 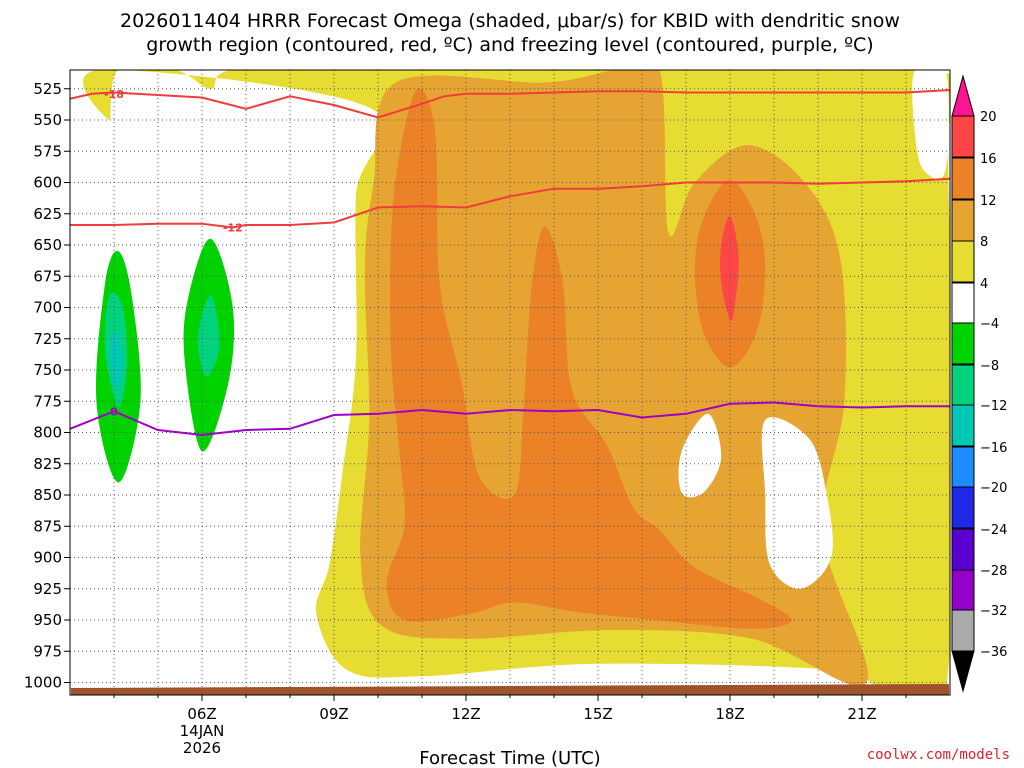 I want to click on y-tick-label-725: 725, so click(x=47, y=339).